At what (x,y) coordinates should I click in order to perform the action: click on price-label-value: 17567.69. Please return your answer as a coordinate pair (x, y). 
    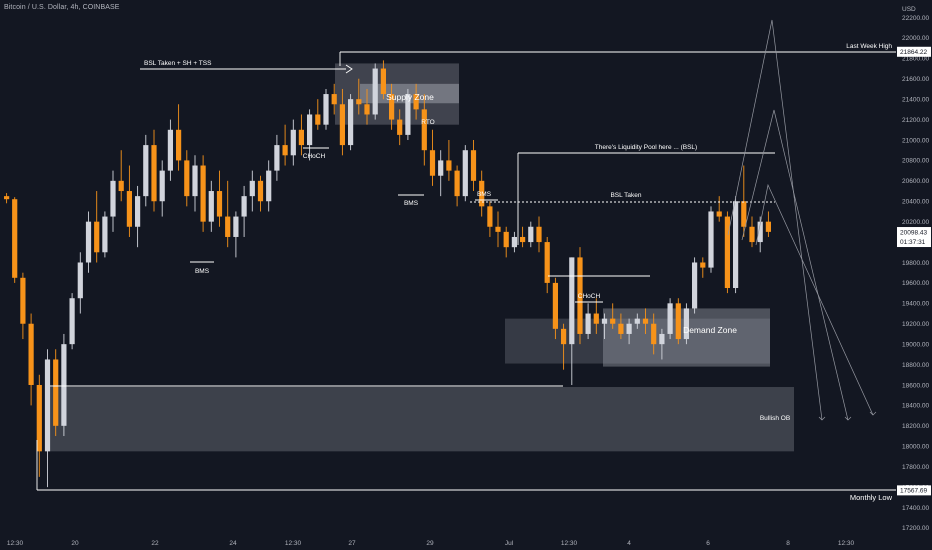
    Looking at the image, I should click on (913, 491).